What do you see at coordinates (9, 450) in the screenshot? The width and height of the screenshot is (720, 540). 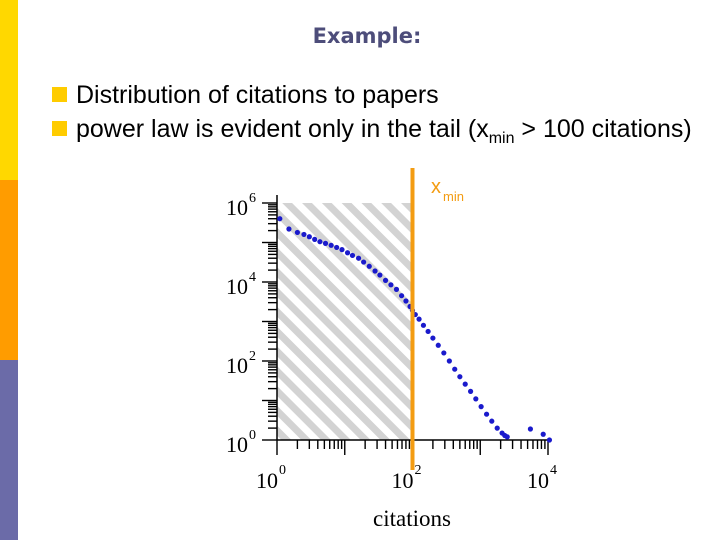 I see `accent-stripe-purple` at bounding box center [9, 450].